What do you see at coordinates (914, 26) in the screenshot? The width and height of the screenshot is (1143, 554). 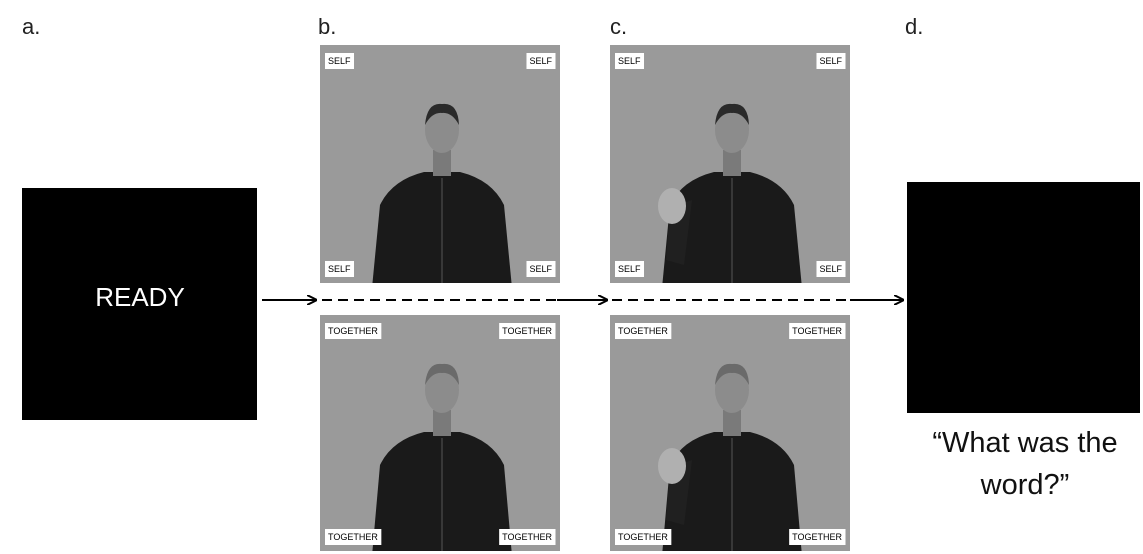 I see `panel-label: d.` at bounding box center [914, 26].